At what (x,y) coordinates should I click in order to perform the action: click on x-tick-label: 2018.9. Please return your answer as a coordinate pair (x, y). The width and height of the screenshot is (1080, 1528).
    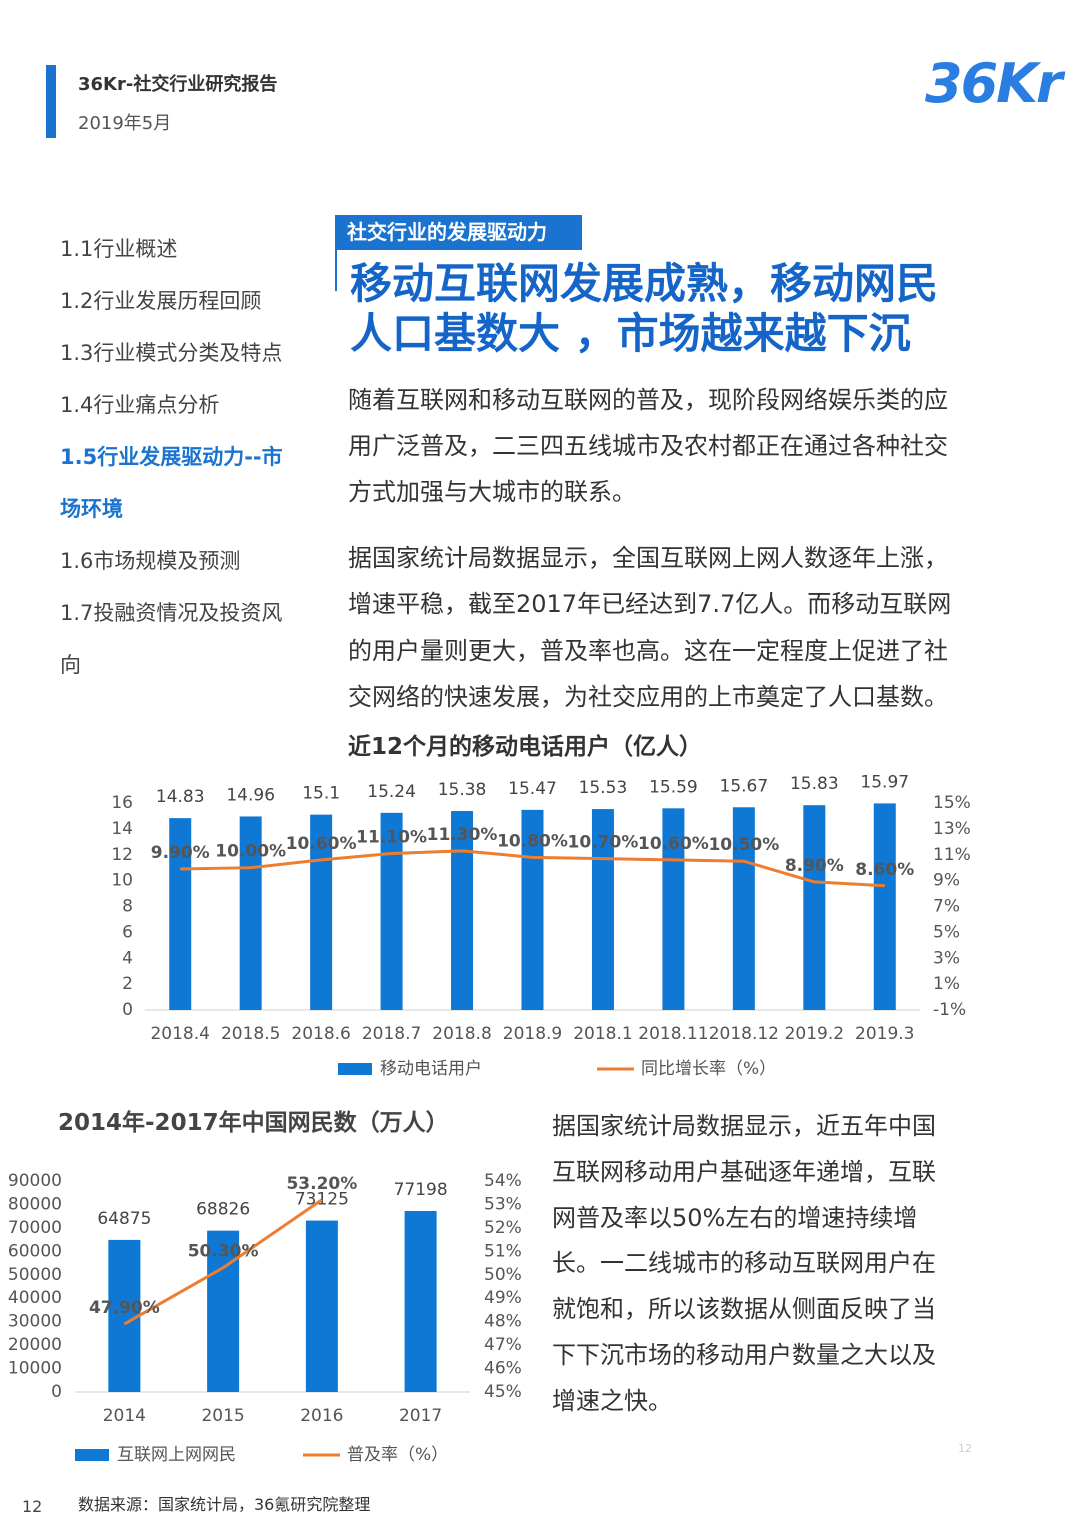
    Looking at the image, I should click on (532, 1034).